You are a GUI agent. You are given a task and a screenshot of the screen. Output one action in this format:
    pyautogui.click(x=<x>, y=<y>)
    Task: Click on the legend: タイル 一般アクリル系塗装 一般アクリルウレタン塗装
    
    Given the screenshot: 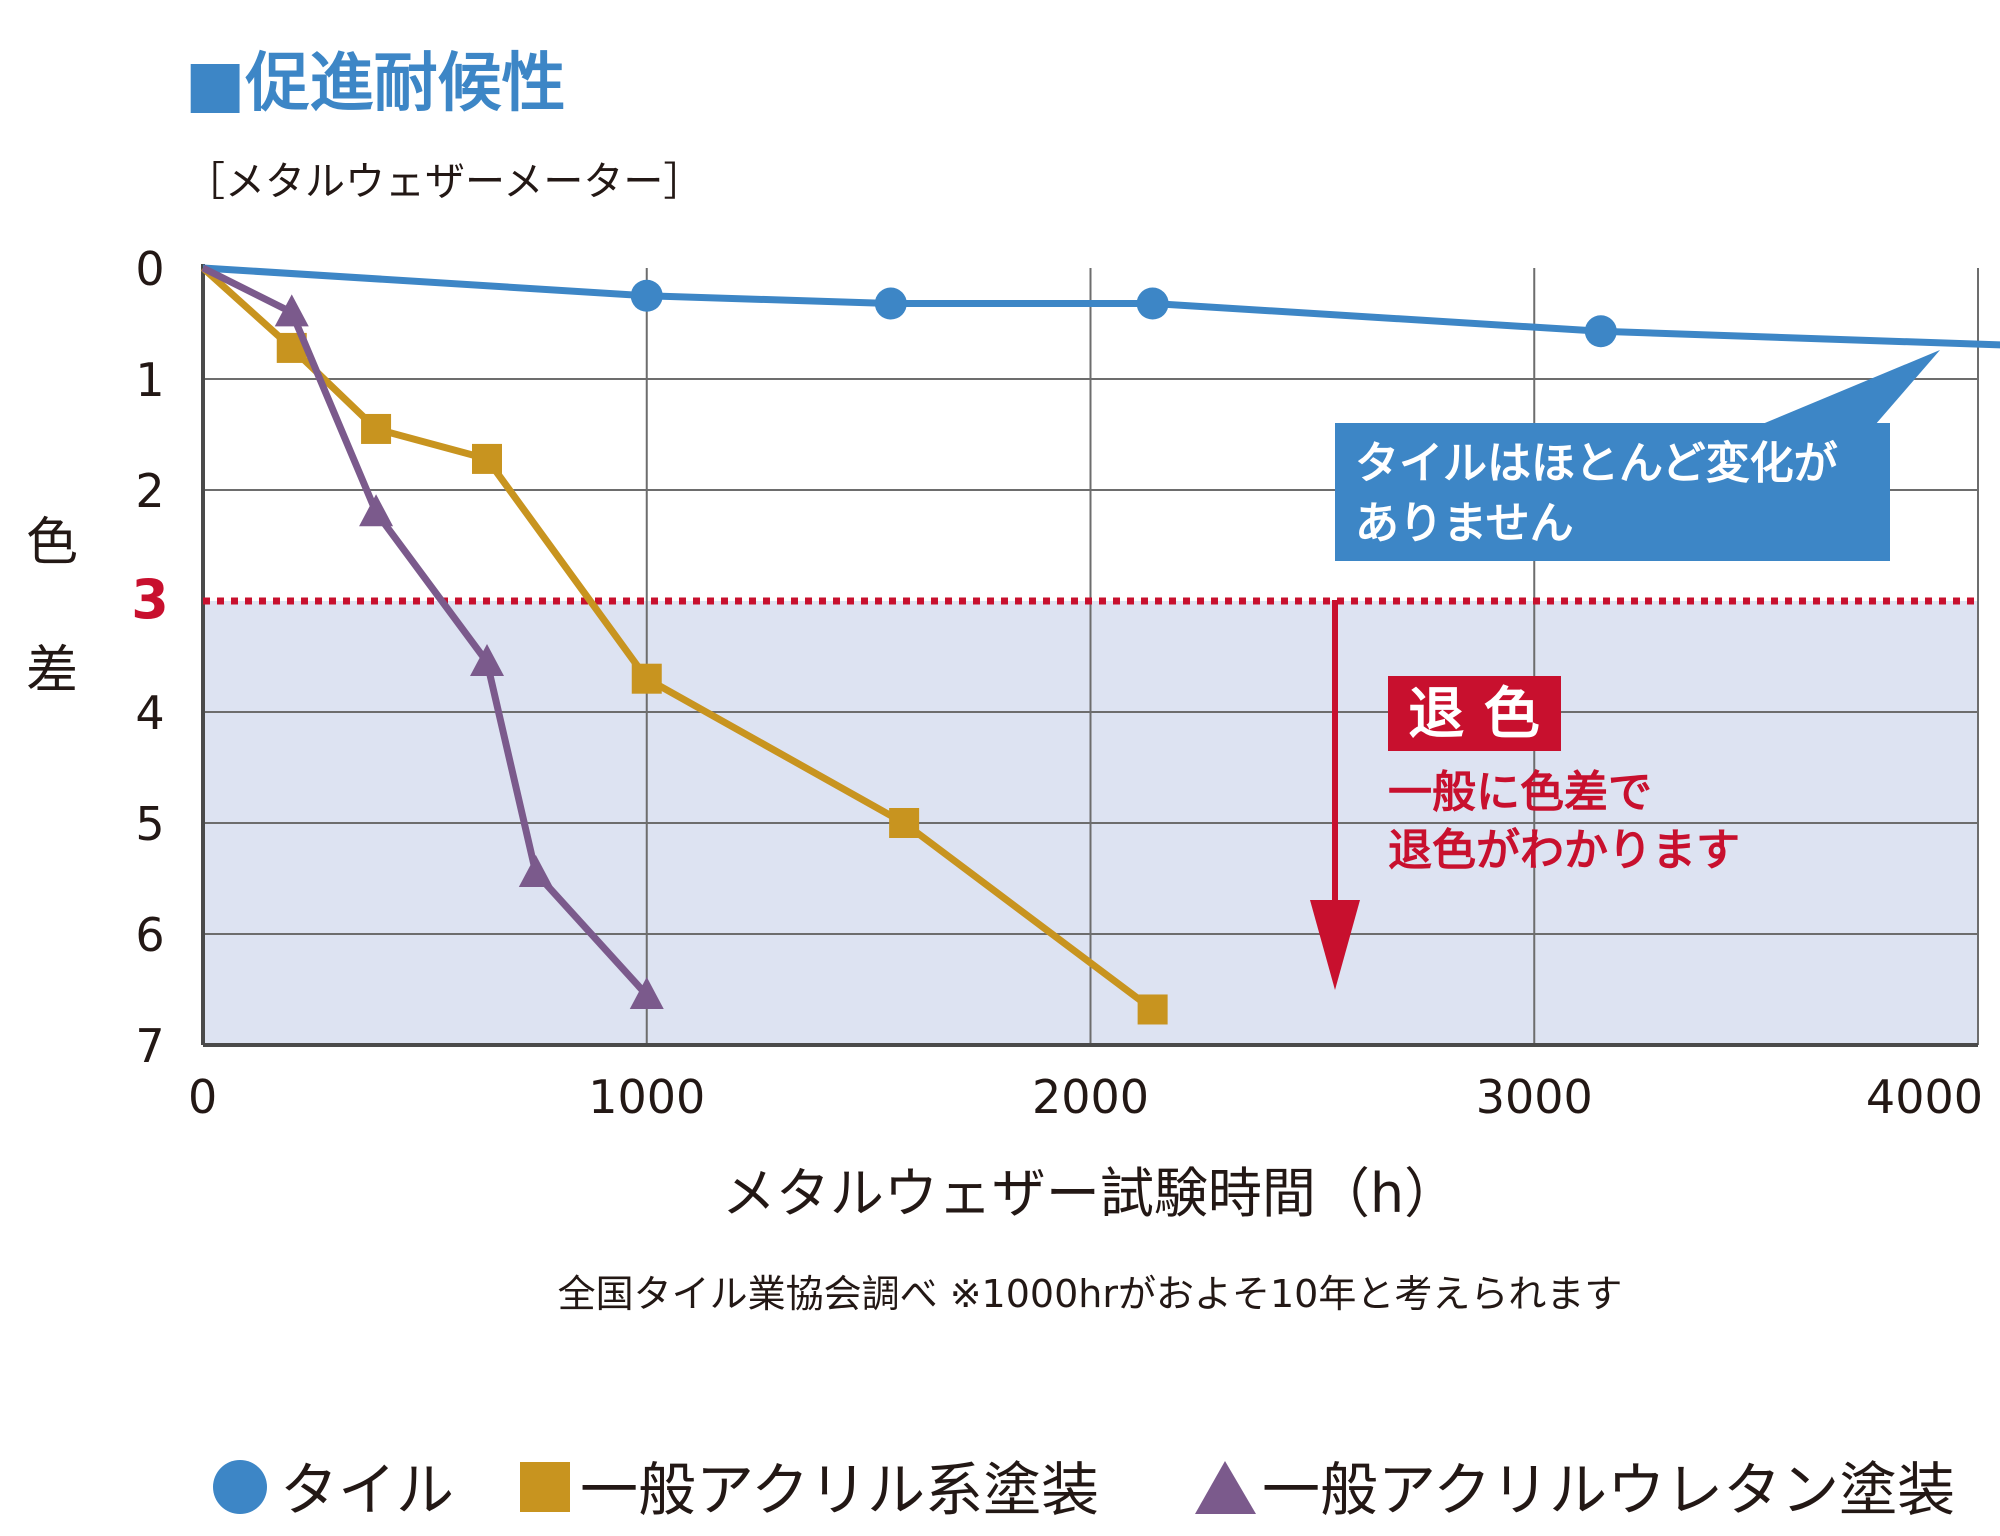 What is the action you would take?
    pyautogui.click(x=1084, y=1490)
    